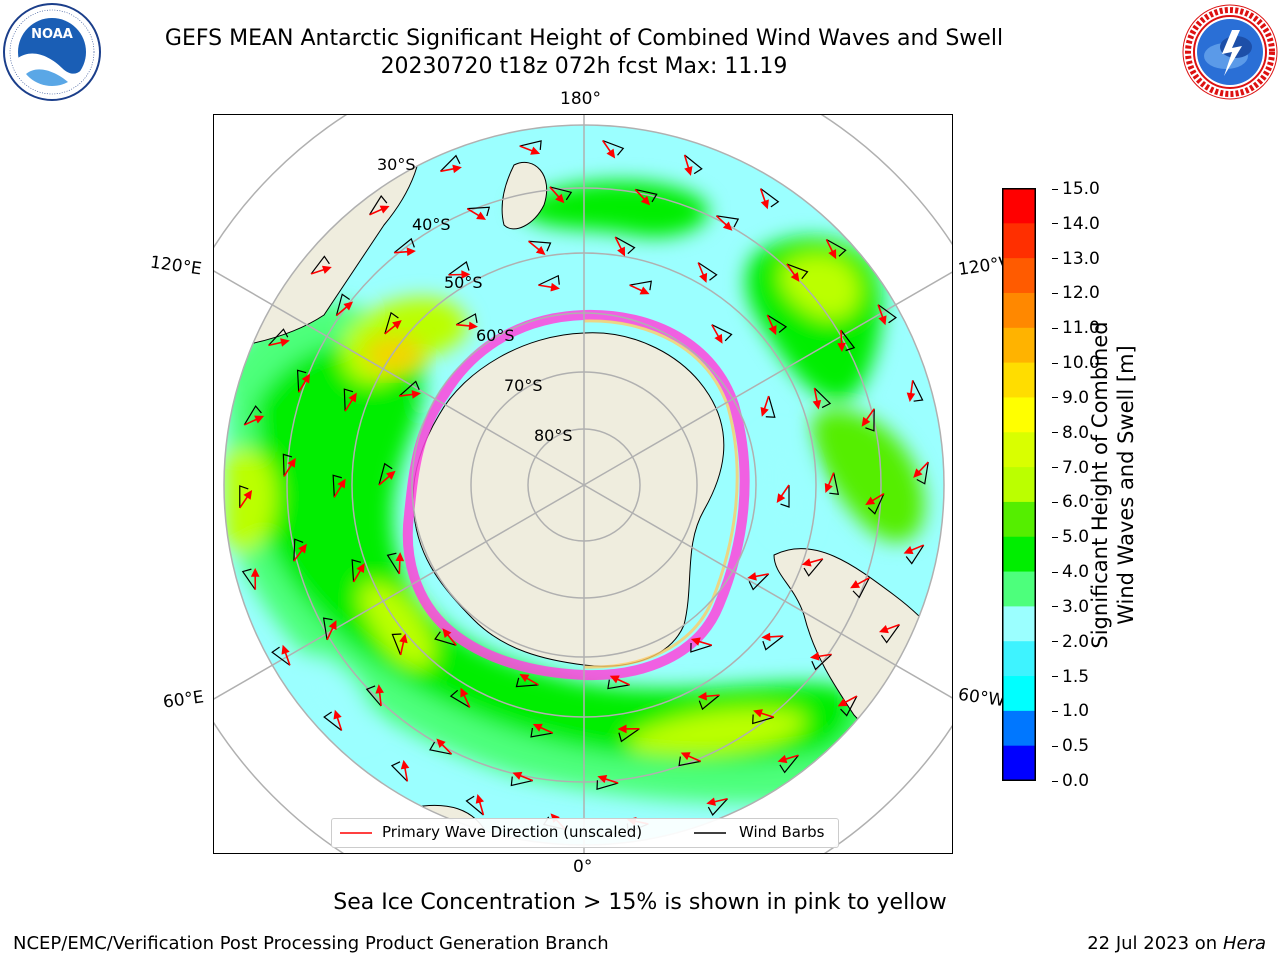  What do you see at coordinates (1076, 363) in the screenshot?
I see `colorbar-tick-label: 10.0` at bounding box center [1076, 363].